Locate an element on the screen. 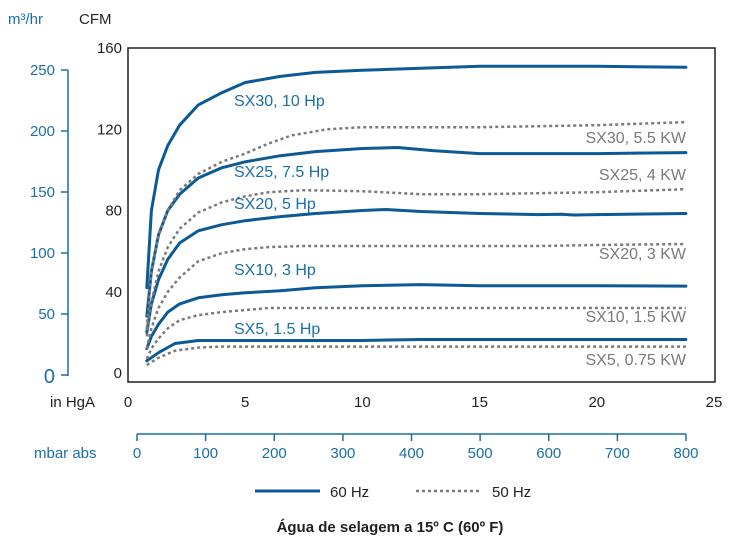 The width and height of the screenshot is (731, 543). x1-axis-ticks: 0 5 10 15 20 25 is located at coordinates (423, 402).